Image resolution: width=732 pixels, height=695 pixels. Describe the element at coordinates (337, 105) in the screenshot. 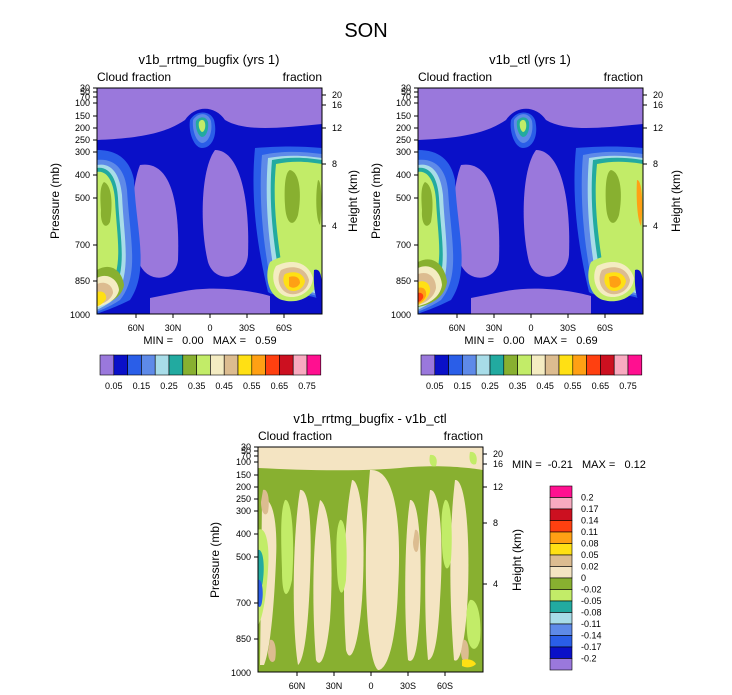

I see `panel-1-y2tick: 16` at that location.